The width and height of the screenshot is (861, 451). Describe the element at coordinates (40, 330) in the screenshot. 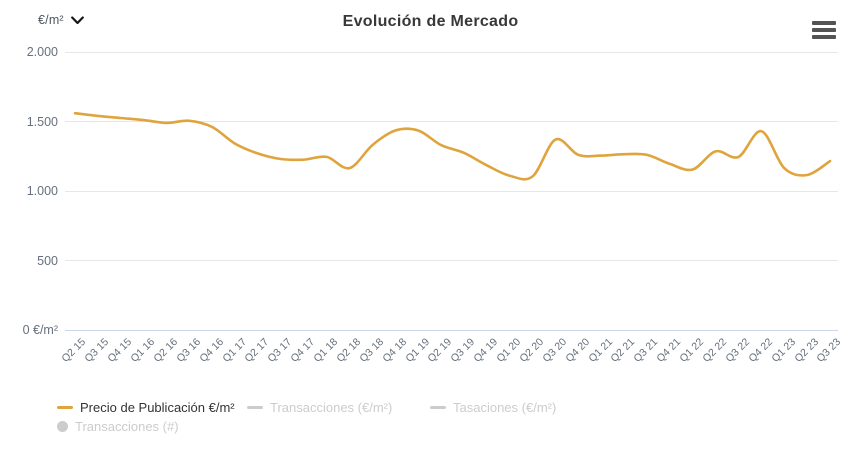

I see `y-axis-label: 0 €/m²` at that location.